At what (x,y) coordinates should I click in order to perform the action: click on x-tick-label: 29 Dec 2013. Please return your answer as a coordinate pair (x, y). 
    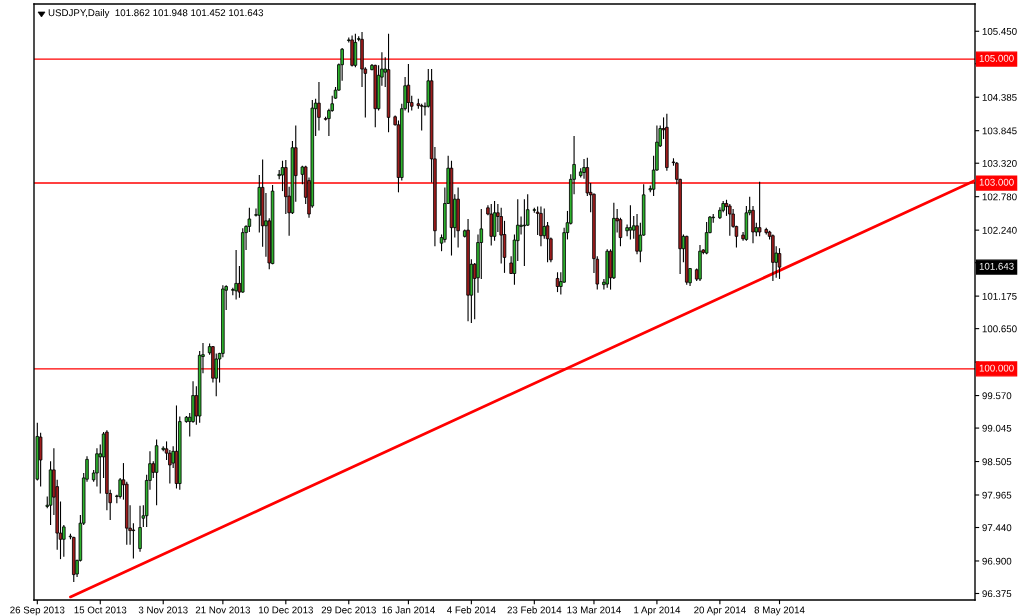
    Looking at the image, I should click on (348, 610).